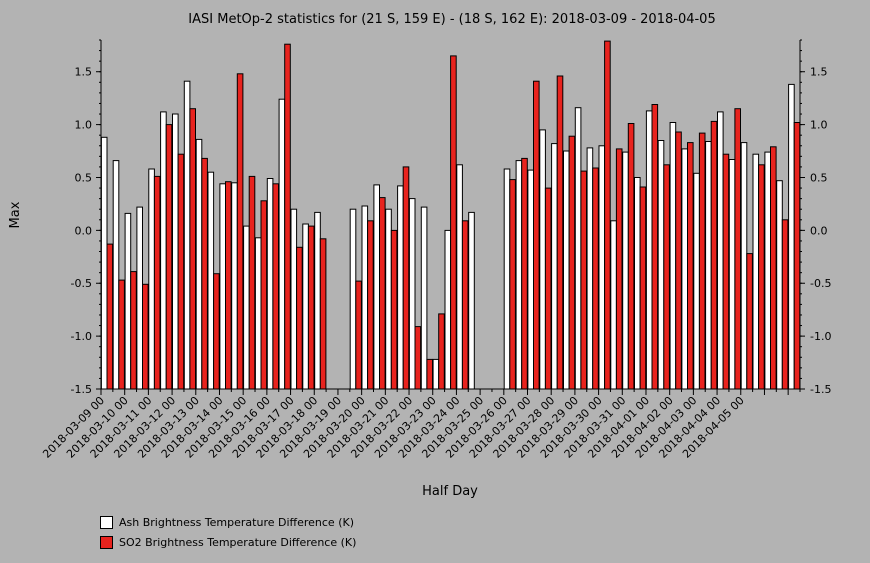 Image resolution: width=870 pixels, height=563 pixels. Describe the element at coordinates (819, 125) in the screenshot. I see `y-tick-label-right: 1.0` at that location.